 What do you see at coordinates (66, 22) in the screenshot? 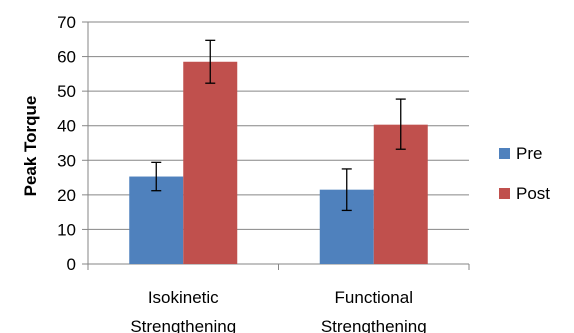
I see `y-tick-label: 70` at bounding box center [66, 22].